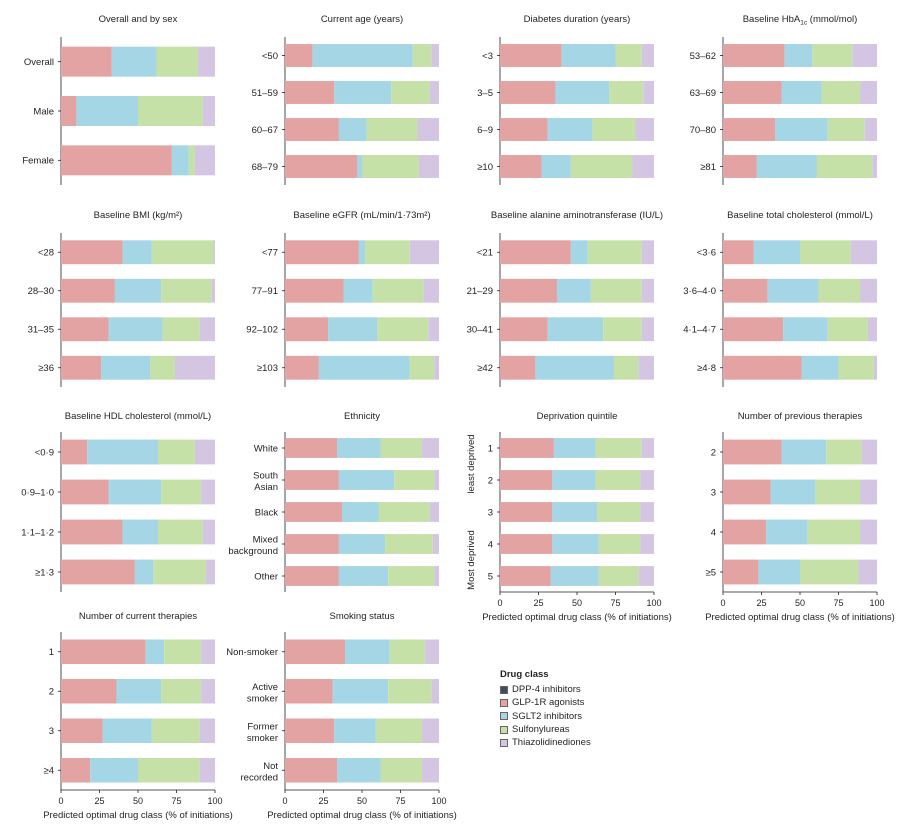 The height and width of the screenshot is (832, 902). Describe the element at coordinates (309, 691) in the screenshot. I see `bar-segment-glp-1r-agonists-active-smoker` at that location.